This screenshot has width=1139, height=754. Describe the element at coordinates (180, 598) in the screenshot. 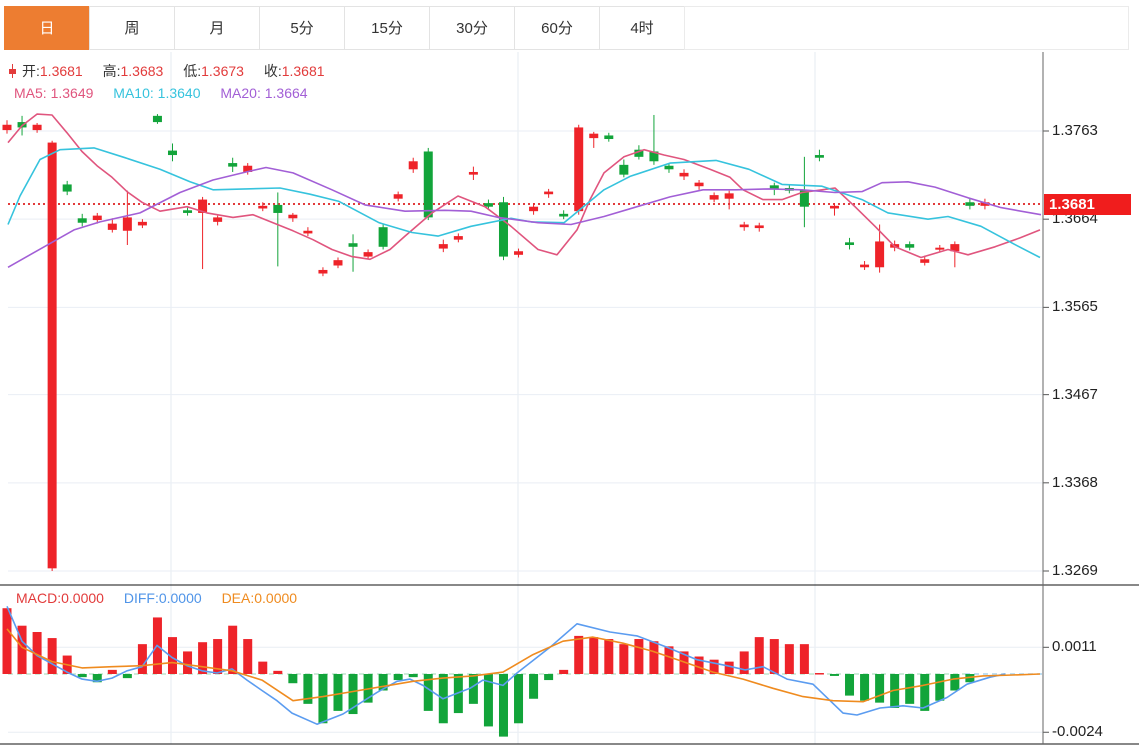

I see `diff-value: 0.0000` at that location.